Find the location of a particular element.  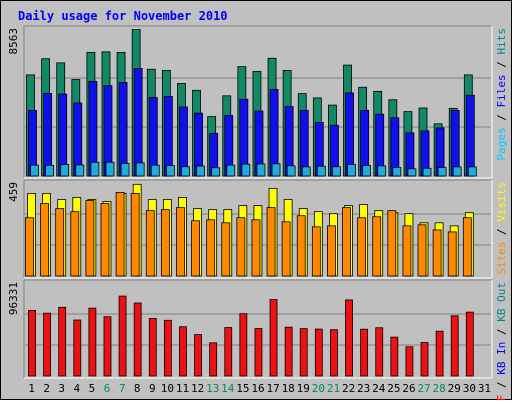

x-label-day-11: 11 is located at coordinates (182, 388).